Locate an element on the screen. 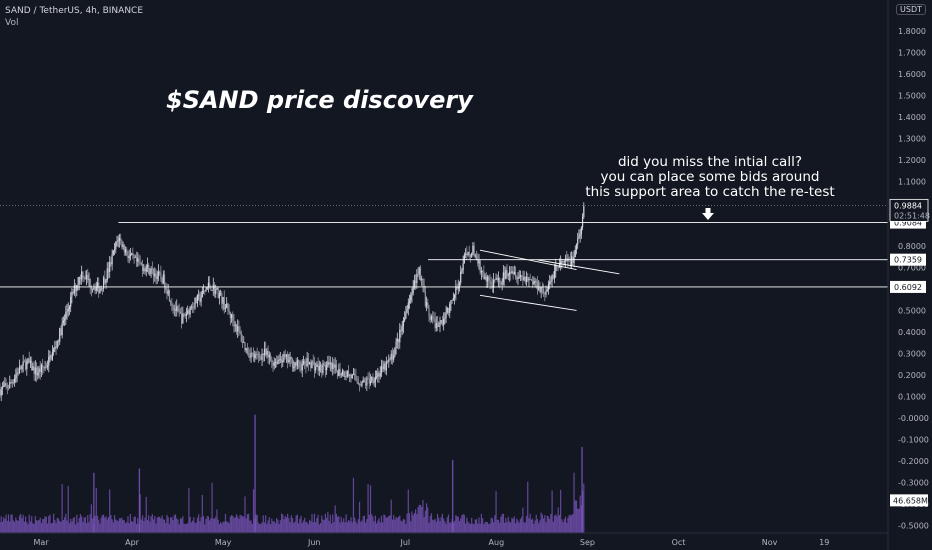 The height and width of the screenshot is (550, 932). price-tick-label: 0.7000 is located at coordinates (912, 267).